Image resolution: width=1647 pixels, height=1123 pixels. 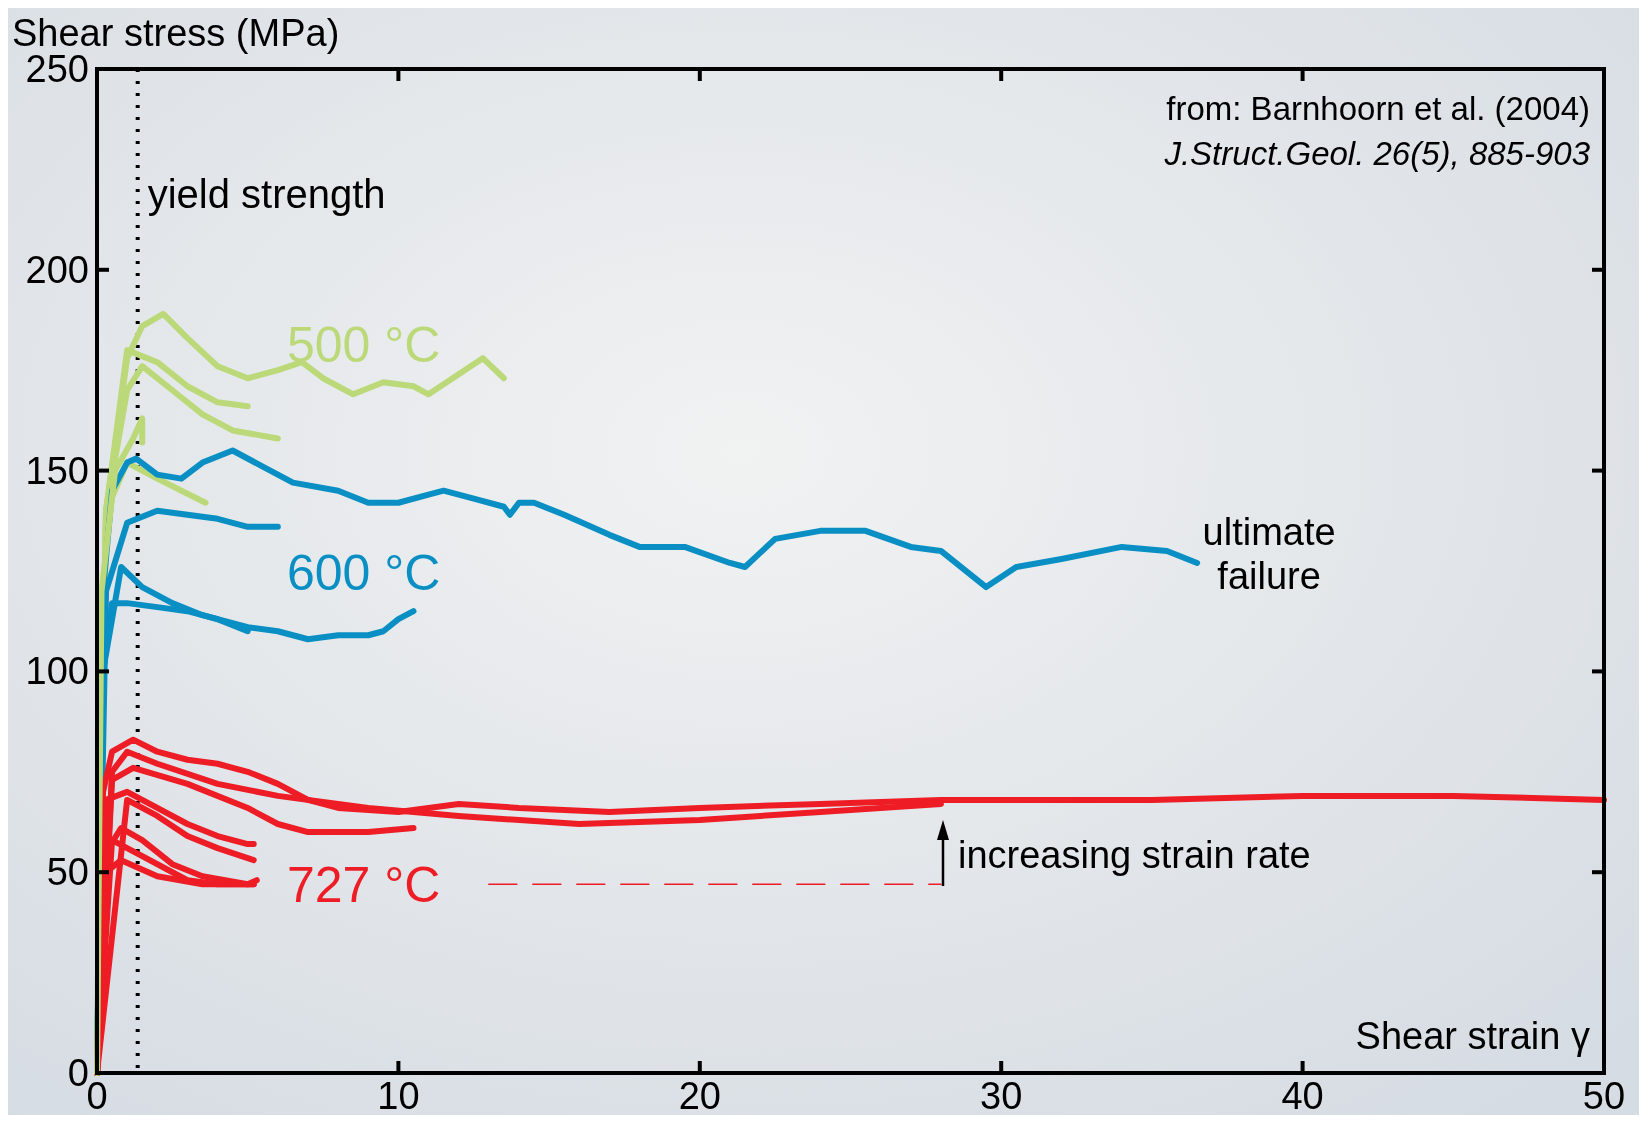 What do you see at coordinates (1604, 1096) in the screenshot?
I see `x-tick-label: 50` at bounding box center [1604, 1096].